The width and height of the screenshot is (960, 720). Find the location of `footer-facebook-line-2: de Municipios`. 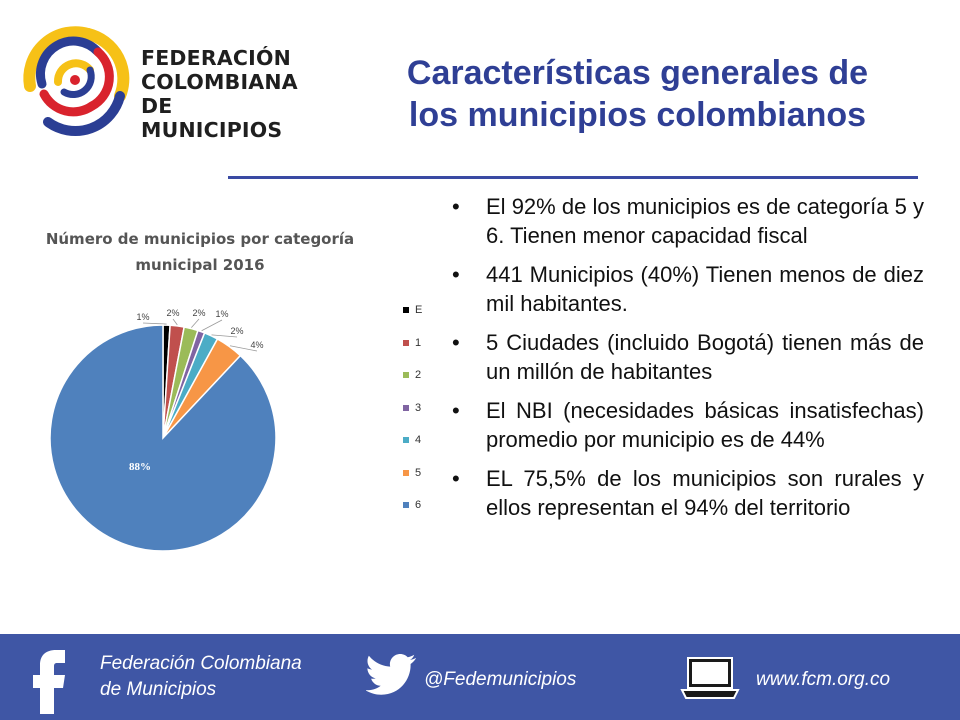

footer-facebook-line-2: de Municipios is located at coordinates (158, 689).